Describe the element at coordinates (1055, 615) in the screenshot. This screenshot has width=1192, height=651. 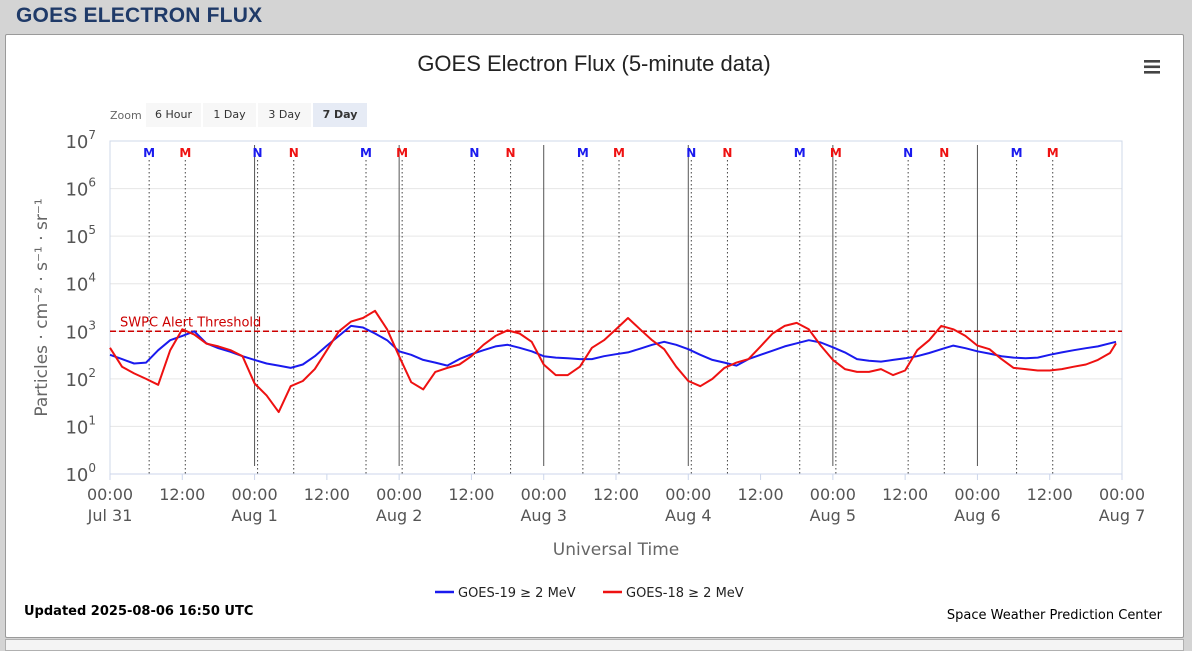
I see `credit-text: Space Weather Prediction Center` at that location.